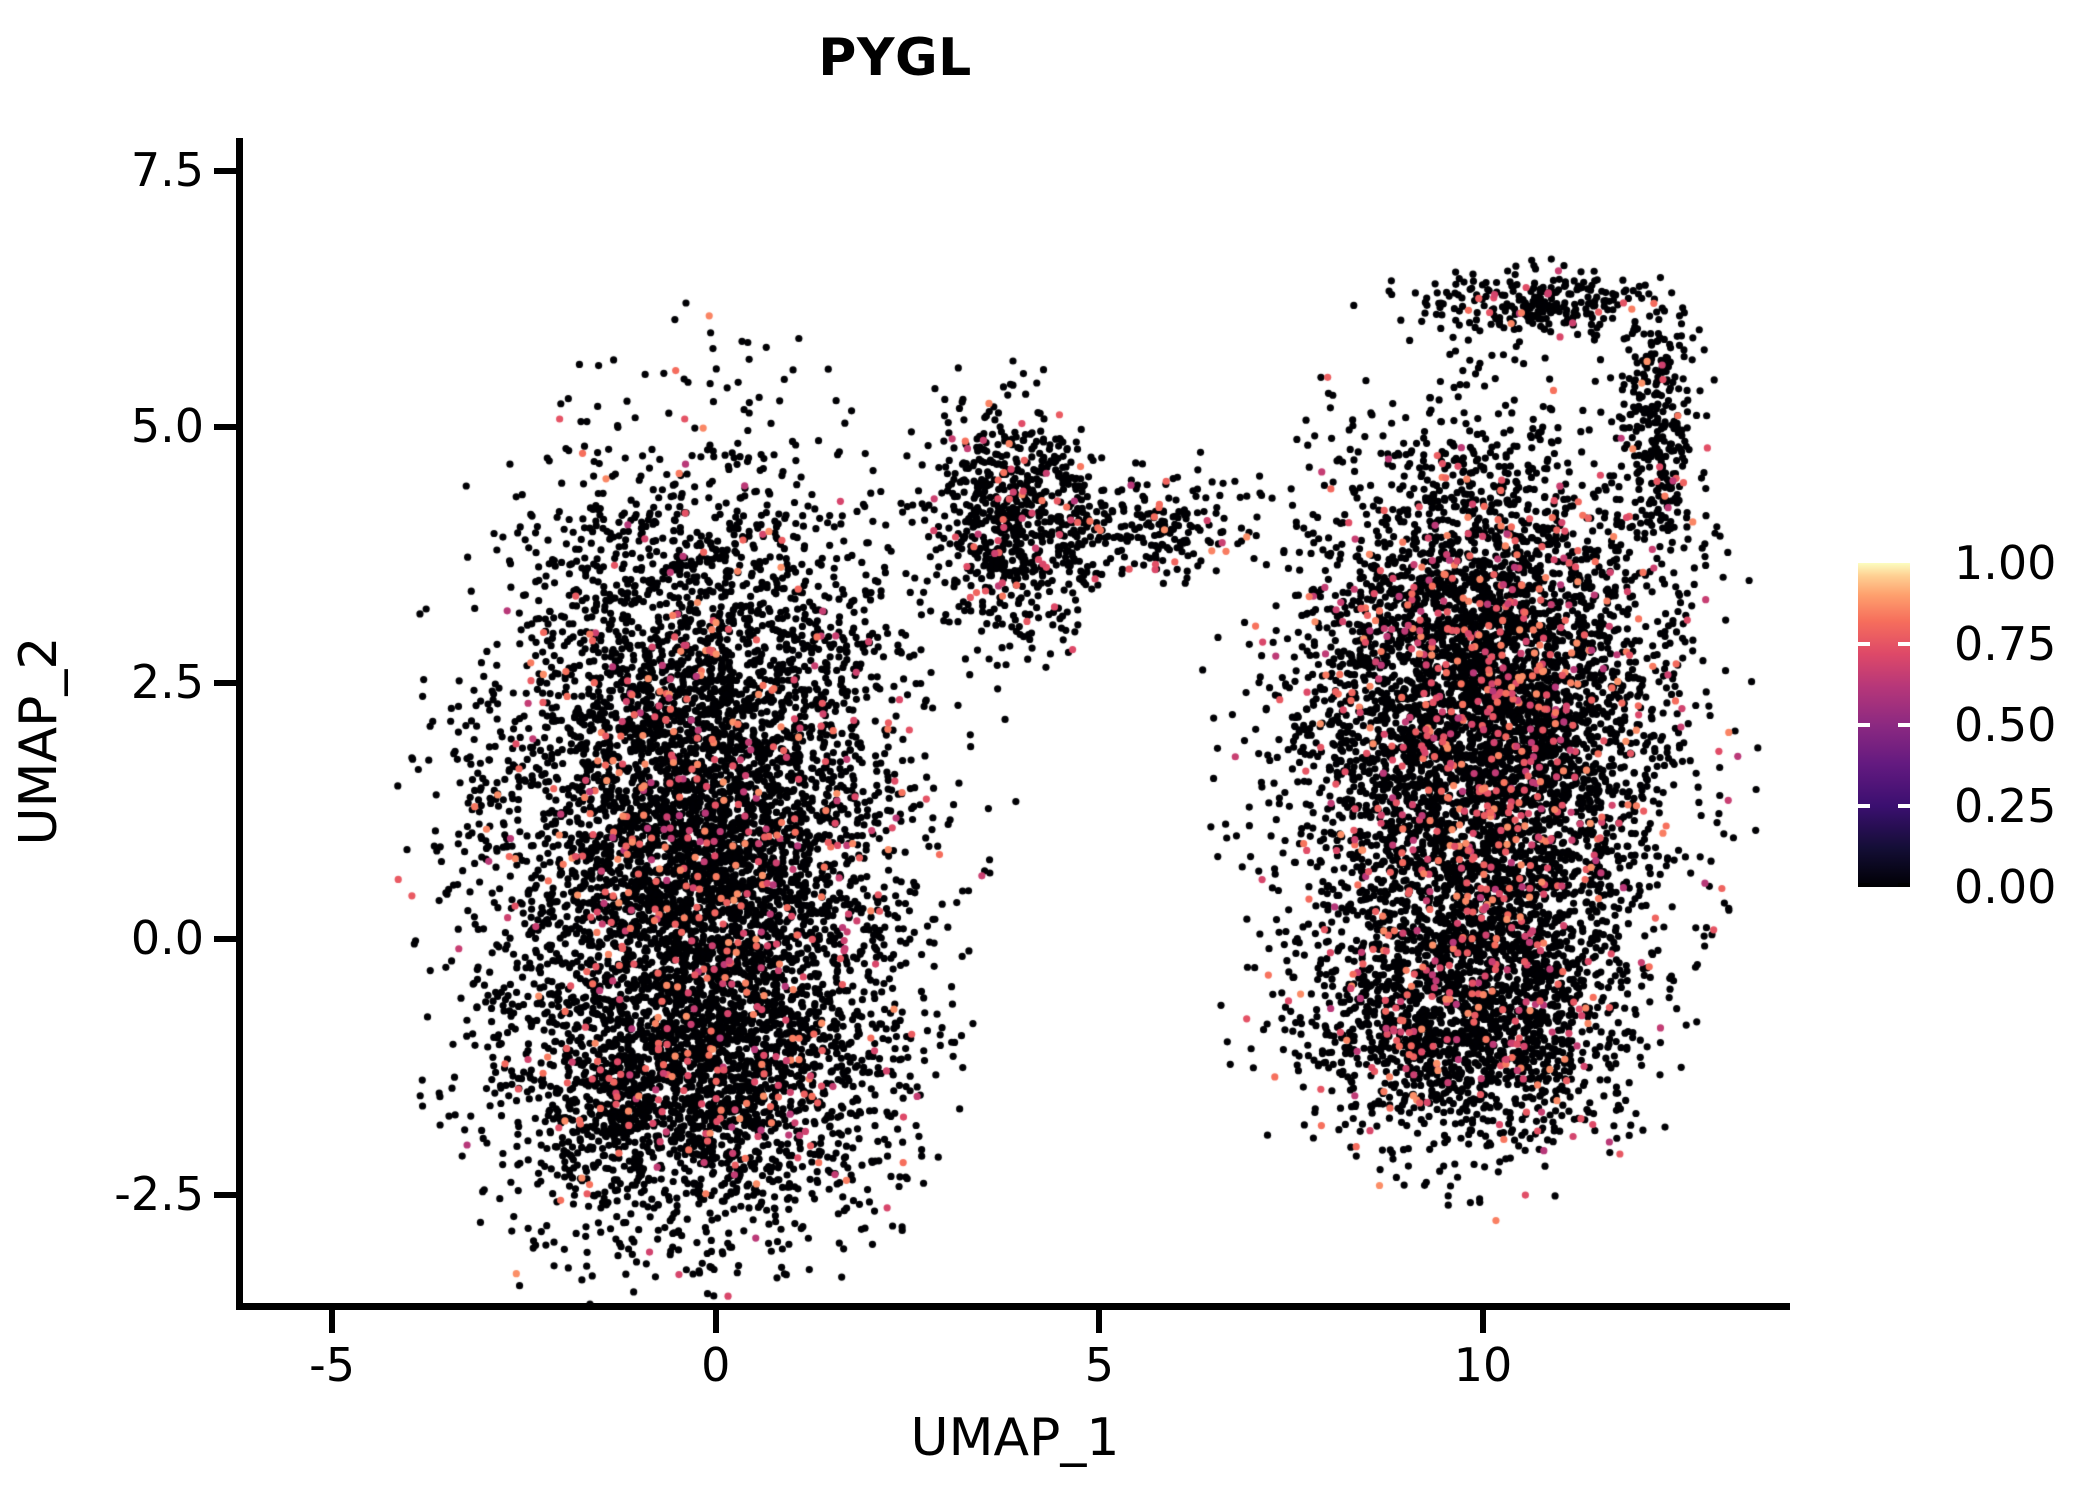 Image resolution: width=2100 pixels, height=1500 pixels. I want to click on x-axis-label: UMAP_1, so click(1015, 1438).